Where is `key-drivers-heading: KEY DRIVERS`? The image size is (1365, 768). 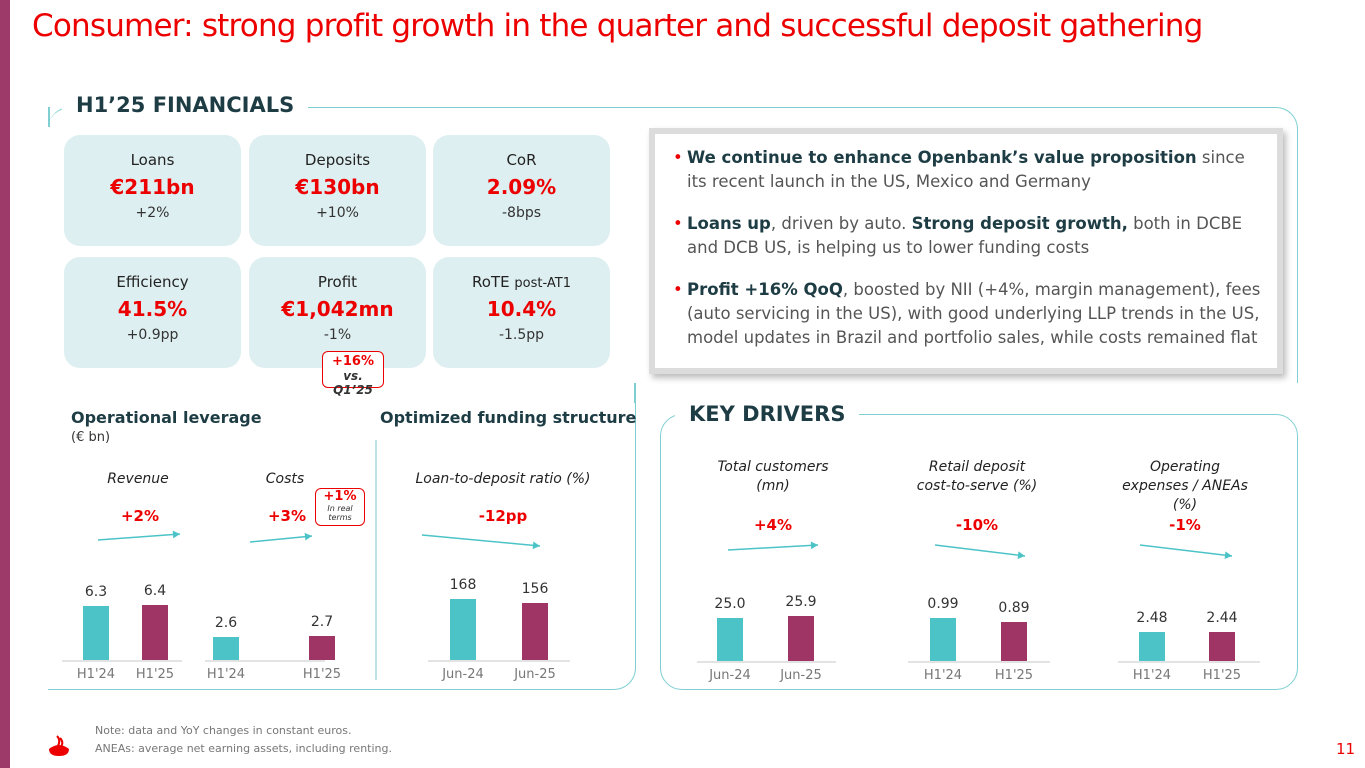 key-drivers-heading: KEY DRIVERS is located at coordinates (767, 414).